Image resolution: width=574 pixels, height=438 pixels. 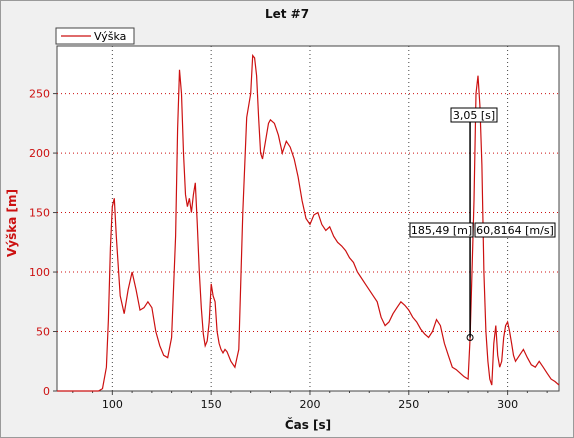 I want to click on chart-title: Let #7, so click(x=287, y=14).